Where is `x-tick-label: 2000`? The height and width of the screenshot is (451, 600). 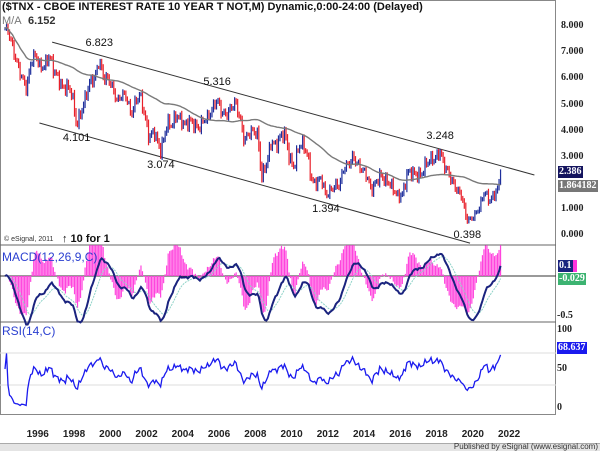 x-tick-label: 2000 is located at coordinates (110, 434).